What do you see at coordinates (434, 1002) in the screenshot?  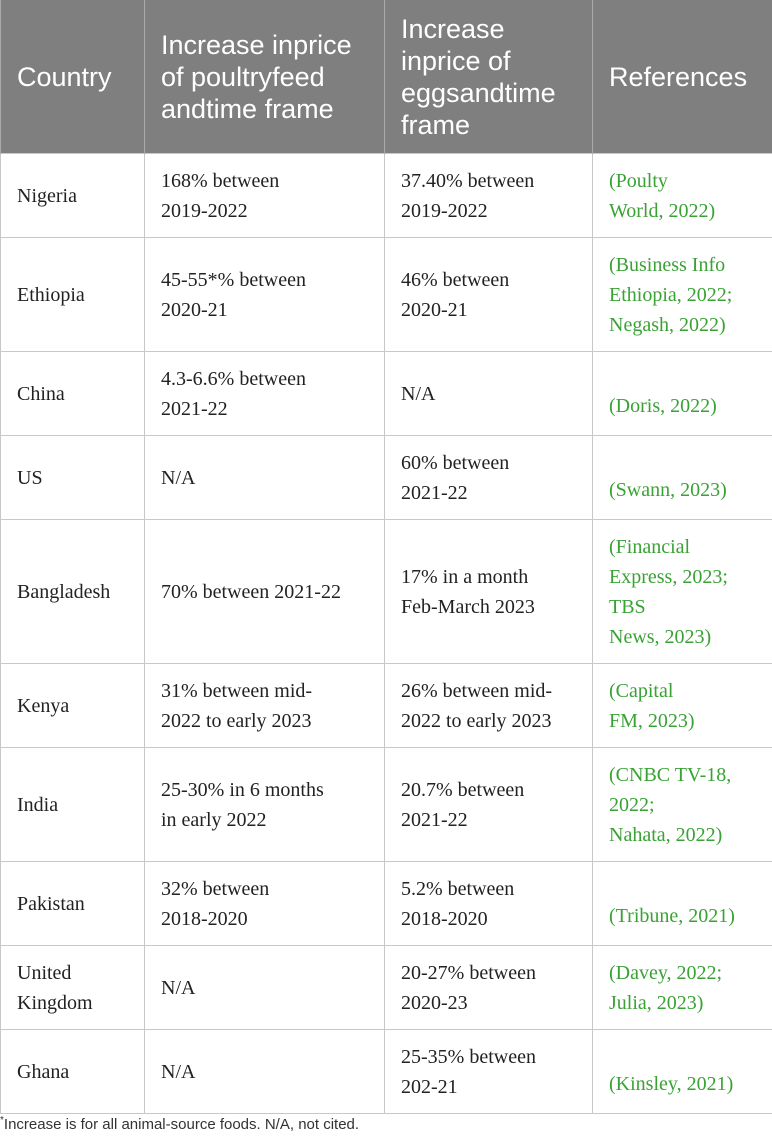 I see `cell-line: 2020-23` at bounding box center [434, 1002].